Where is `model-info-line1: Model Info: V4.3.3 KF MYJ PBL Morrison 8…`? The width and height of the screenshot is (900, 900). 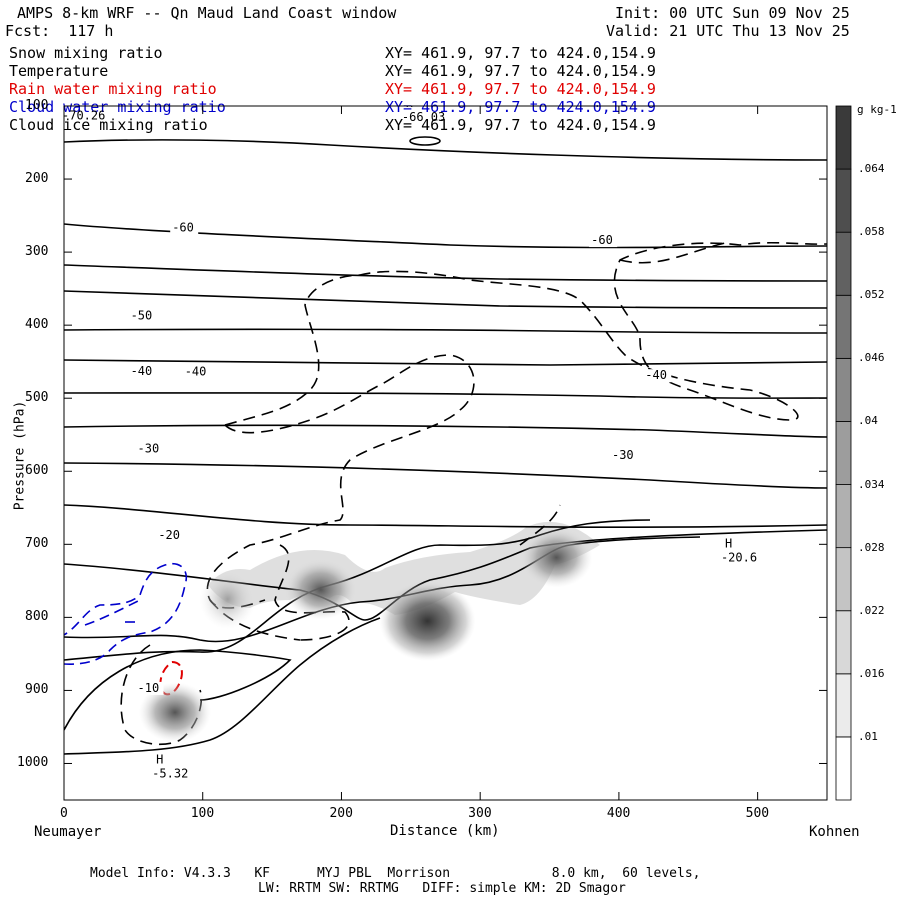
model-info-line1: Model Info: V4.3.3 KF MYJ PBL Morrison 8… is located at coordinates (395, 873).